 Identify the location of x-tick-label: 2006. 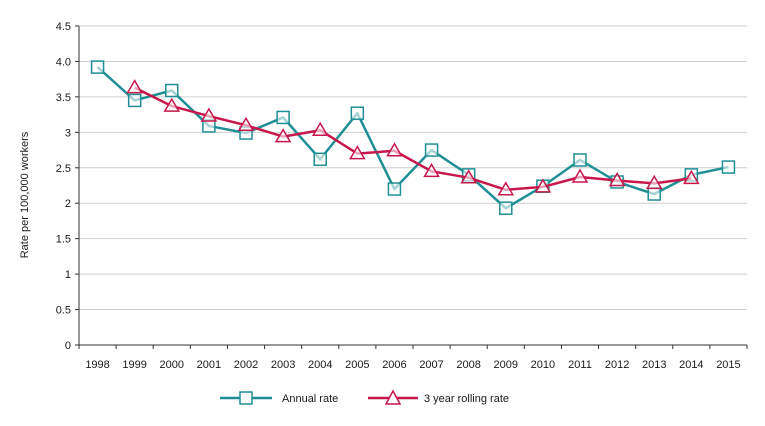
(394, 365).